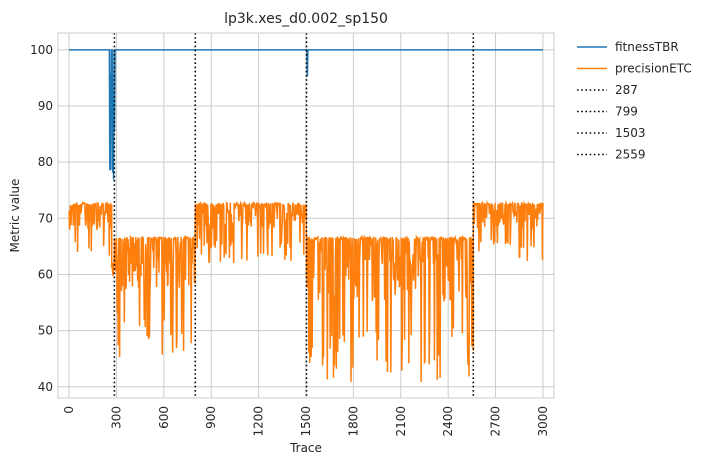 Image resolution: width=713 pixels, height=465 pixels. What do you see at coordinates (164, 417) in the screenshot?
I see `x-tick-label: 600` at bounding box center [164, 417].